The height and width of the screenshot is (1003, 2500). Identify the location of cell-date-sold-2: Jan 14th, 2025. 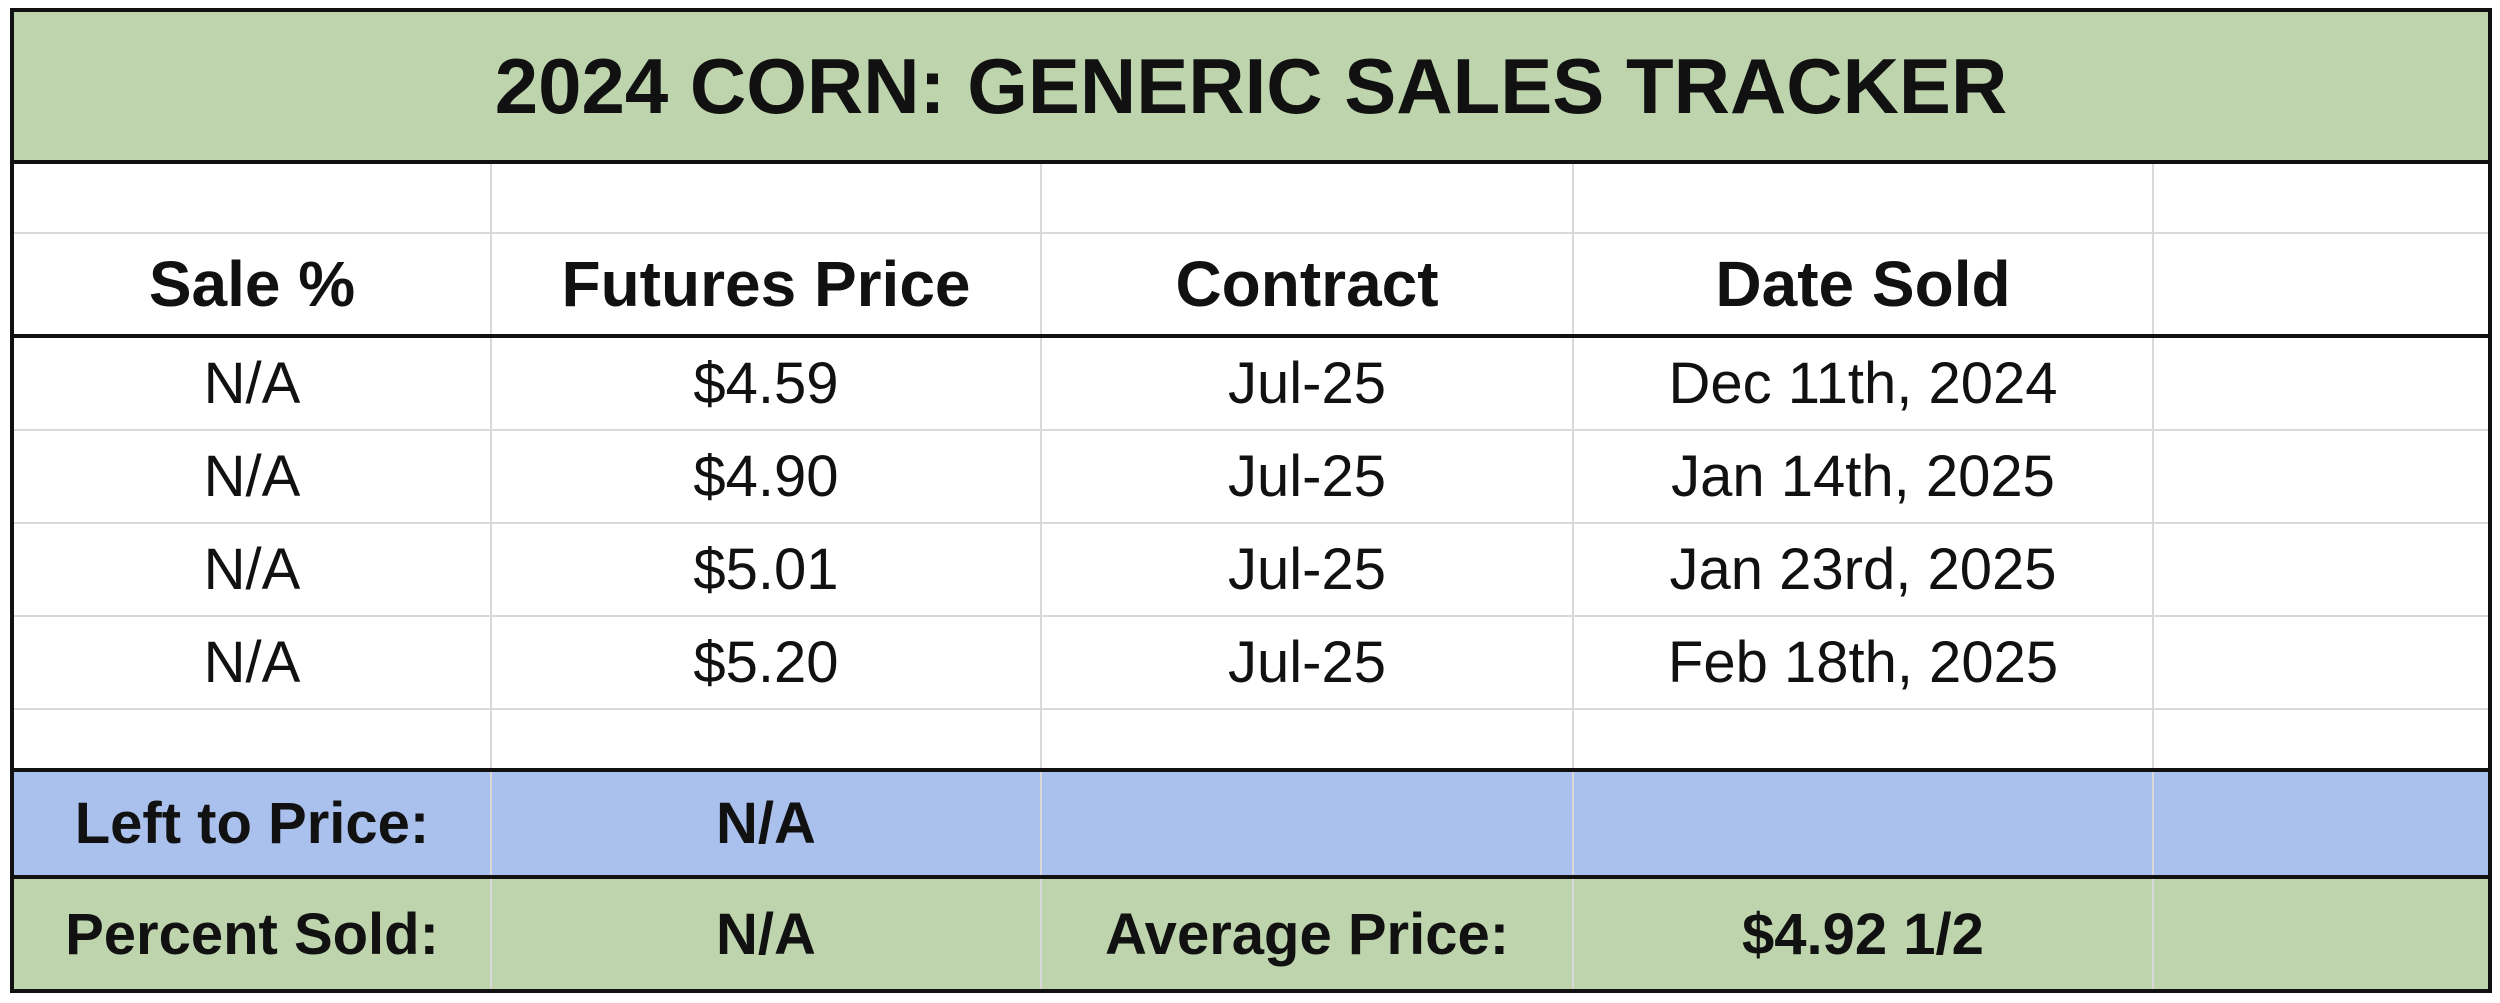
(1864, 476).